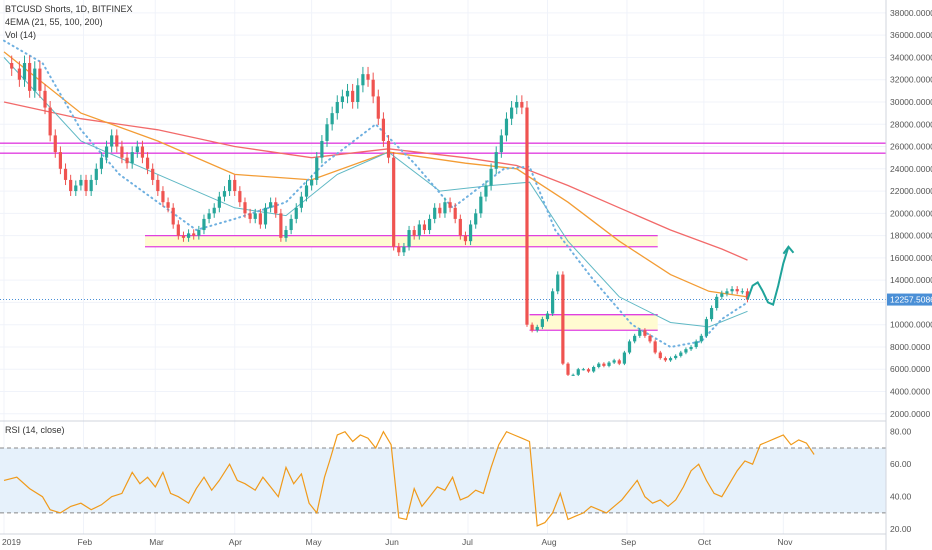 The width and height of the screenshot is (932, 550). Describe the element at coordinates (911, 300) in the screenshot. I see `last-price-value: 12257.5086` at that location.